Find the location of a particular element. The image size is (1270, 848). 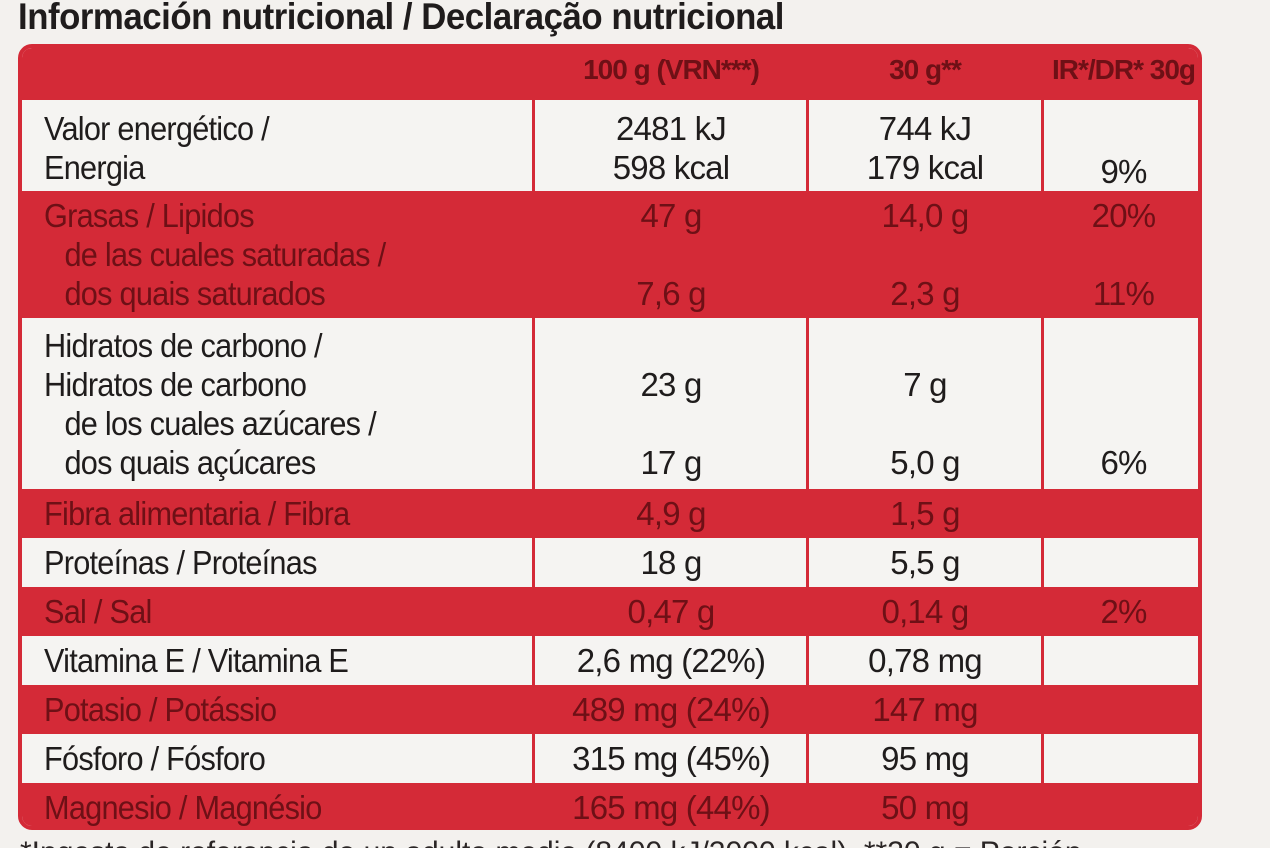

row-label: Magnesio / Magnésio is located at coordinates (183, 807).